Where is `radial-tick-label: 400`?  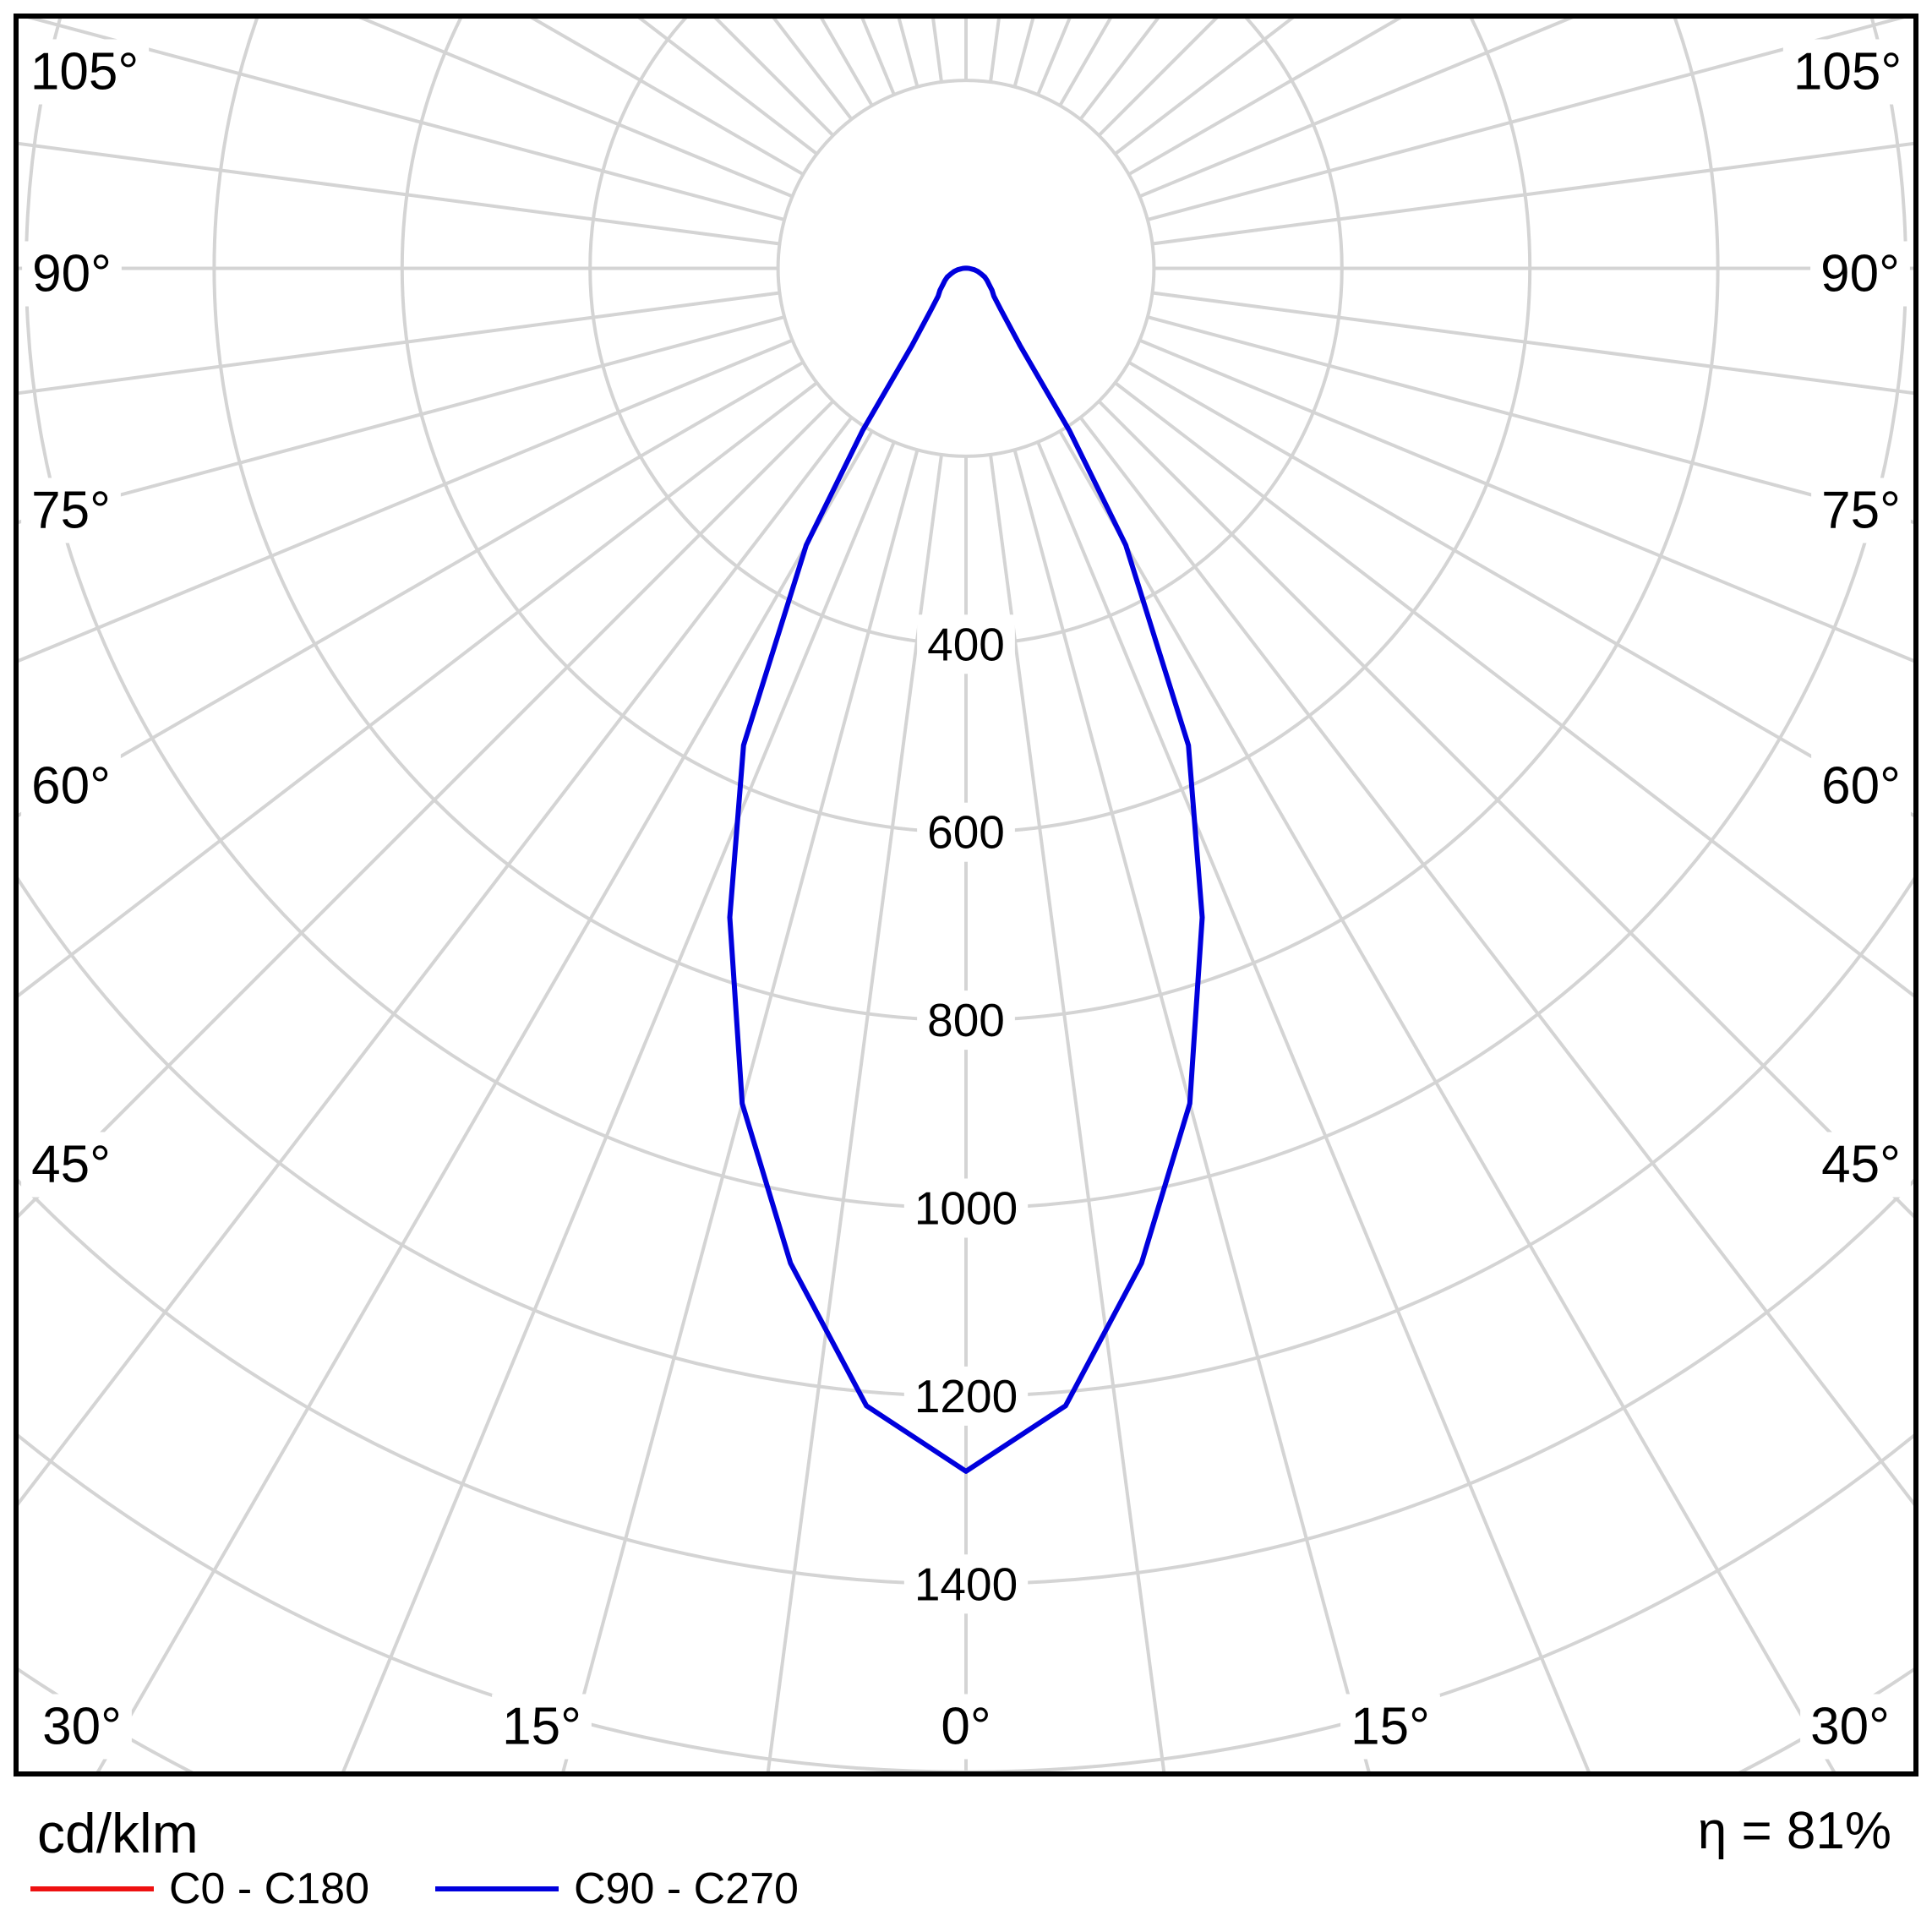 radial-tick-label: 400 is located at coordinates (966, 644).